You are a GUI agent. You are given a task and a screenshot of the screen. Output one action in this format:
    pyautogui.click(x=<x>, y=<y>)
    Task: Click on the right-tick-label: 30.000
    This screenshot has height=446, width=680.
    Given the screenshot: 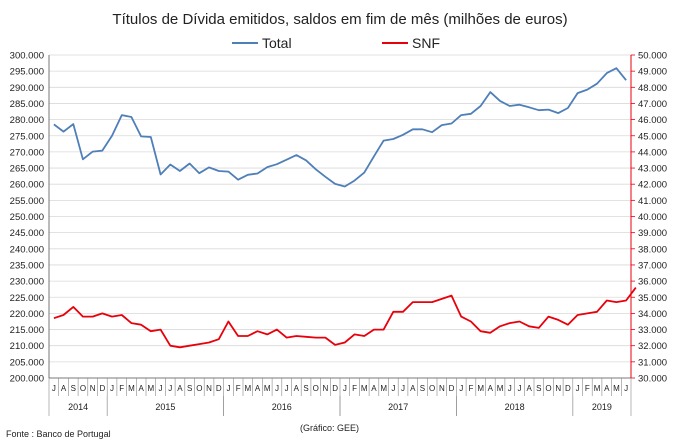 What is the action you would take?
    pyautogui.click(x=652, y=379)
    